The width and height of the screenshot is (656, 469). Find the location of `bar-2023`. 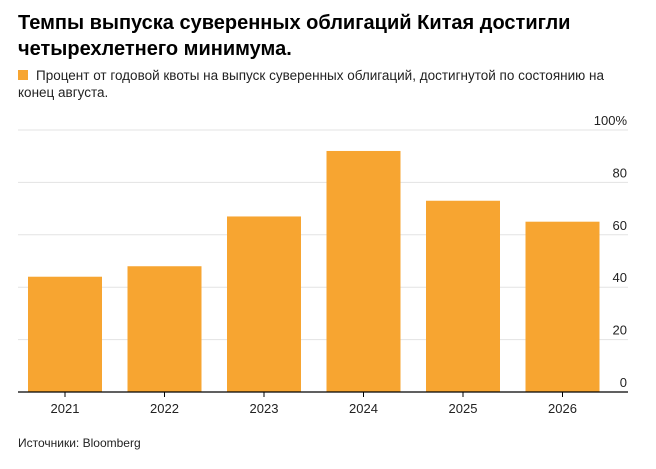

bar-2023 is located at coordinates (264, 304).